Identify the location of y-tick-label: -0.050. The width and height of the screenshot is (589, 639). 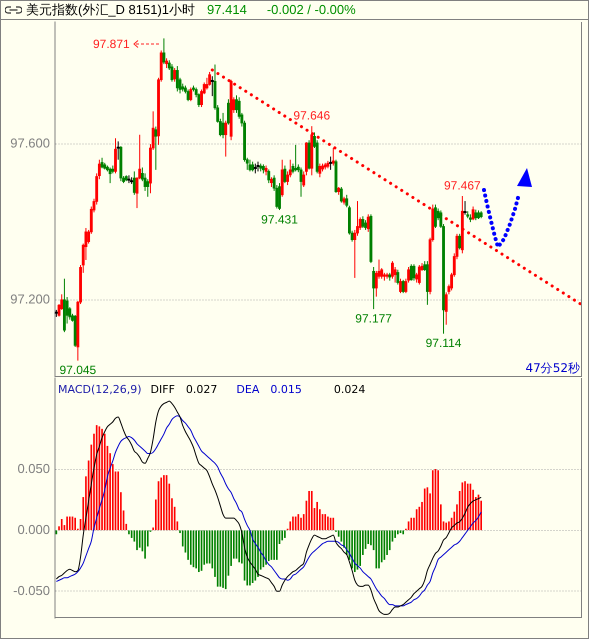
(31, 590).